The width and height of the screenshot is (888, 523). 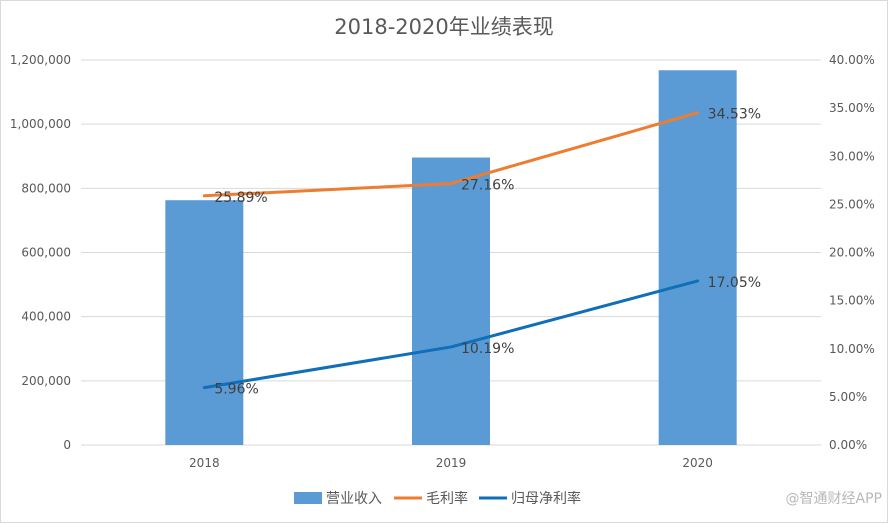 I want to click on watermark-text: @智通财经APP, so click(x=834, y=499).